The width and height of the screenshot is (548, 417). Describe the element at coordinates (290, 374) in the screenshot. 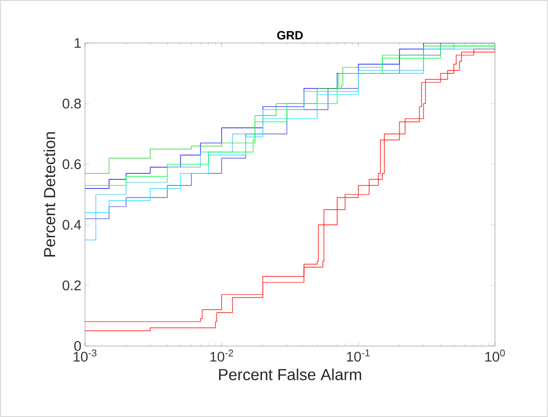

I see `x-axis-title: Percent False Alarm` at that location.